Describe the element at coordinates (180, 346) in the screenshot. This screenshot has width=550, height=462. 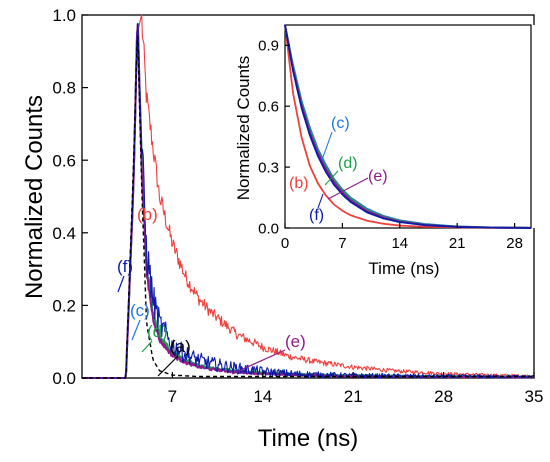
I see `annotation-a: (a)` at that location.